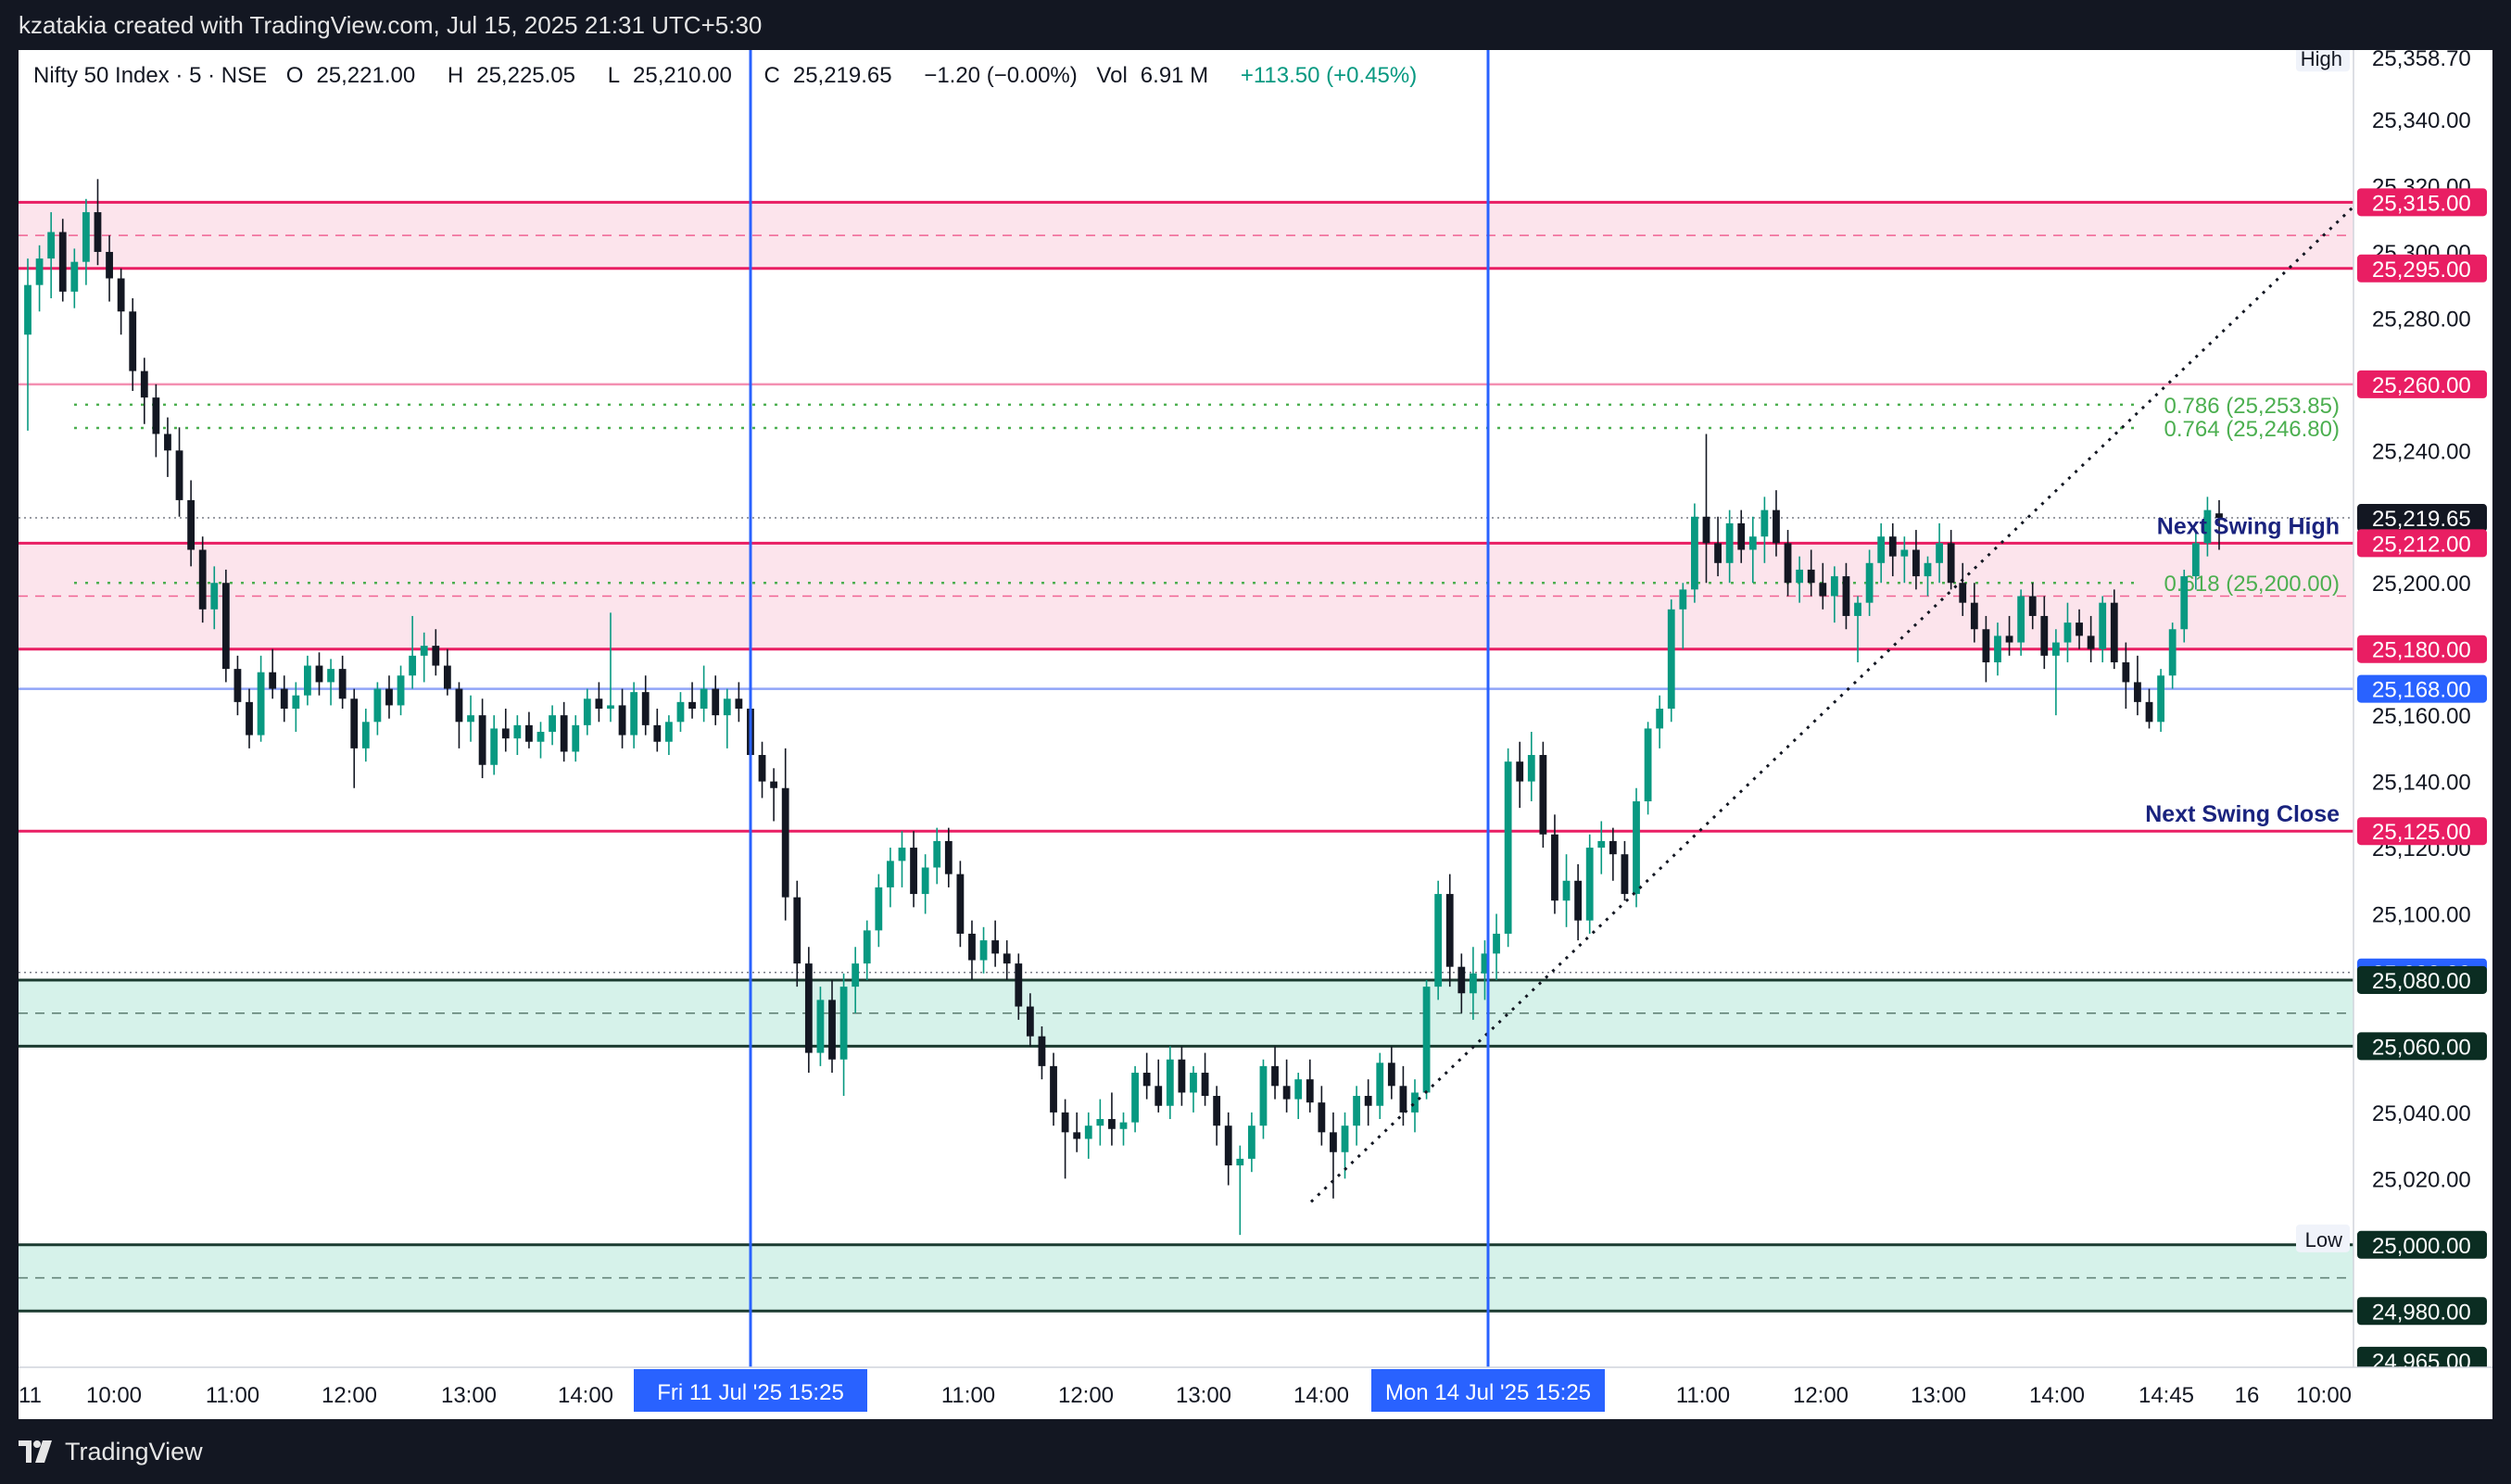  Describe the element at coordinates (1203, 1396) in the screenshot. I see `time-tick-label: 13:00` at that location.